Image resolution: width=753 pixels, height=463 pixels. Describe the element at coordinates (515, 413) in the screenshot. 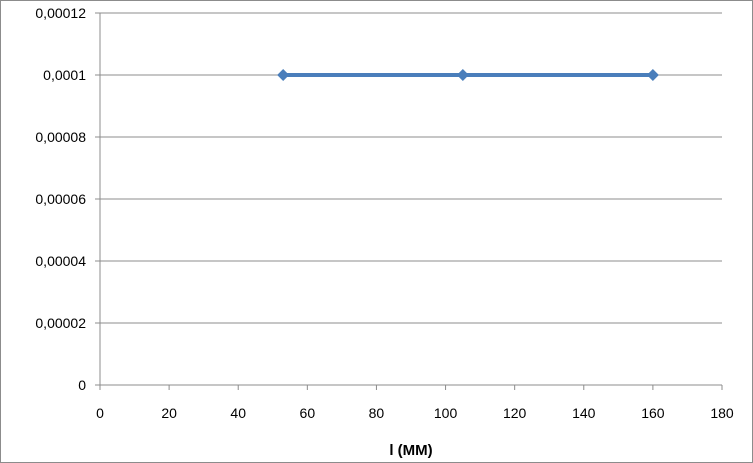

I see `x-tick-label: 120` at that location.